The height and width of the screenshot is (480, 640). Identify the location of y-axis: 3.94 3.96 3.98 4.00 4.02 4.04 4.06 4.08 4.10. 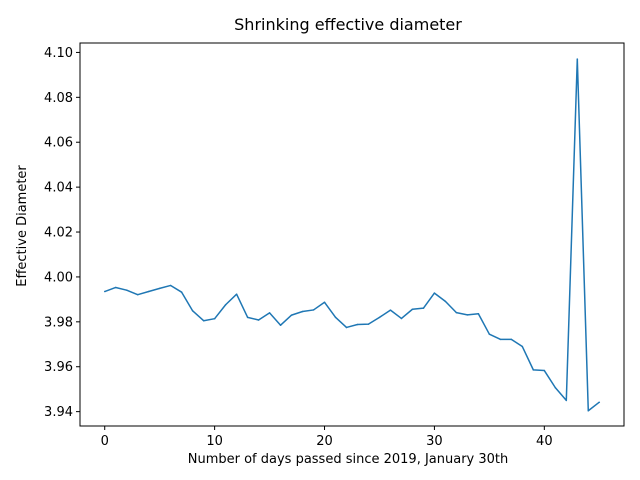
(62, 233).